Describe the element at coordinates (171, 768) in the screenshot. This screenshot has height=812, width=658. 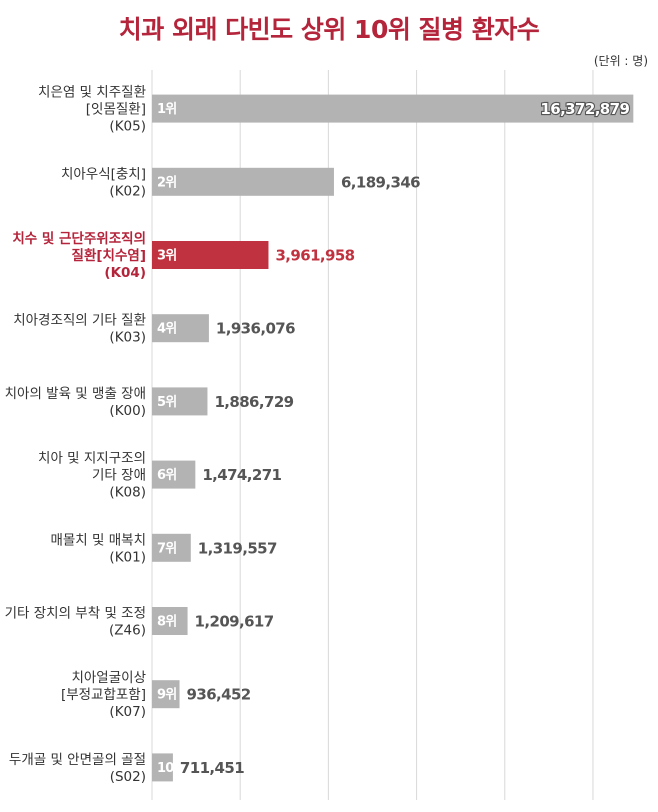
I see `rank-label: 10위` at that location.